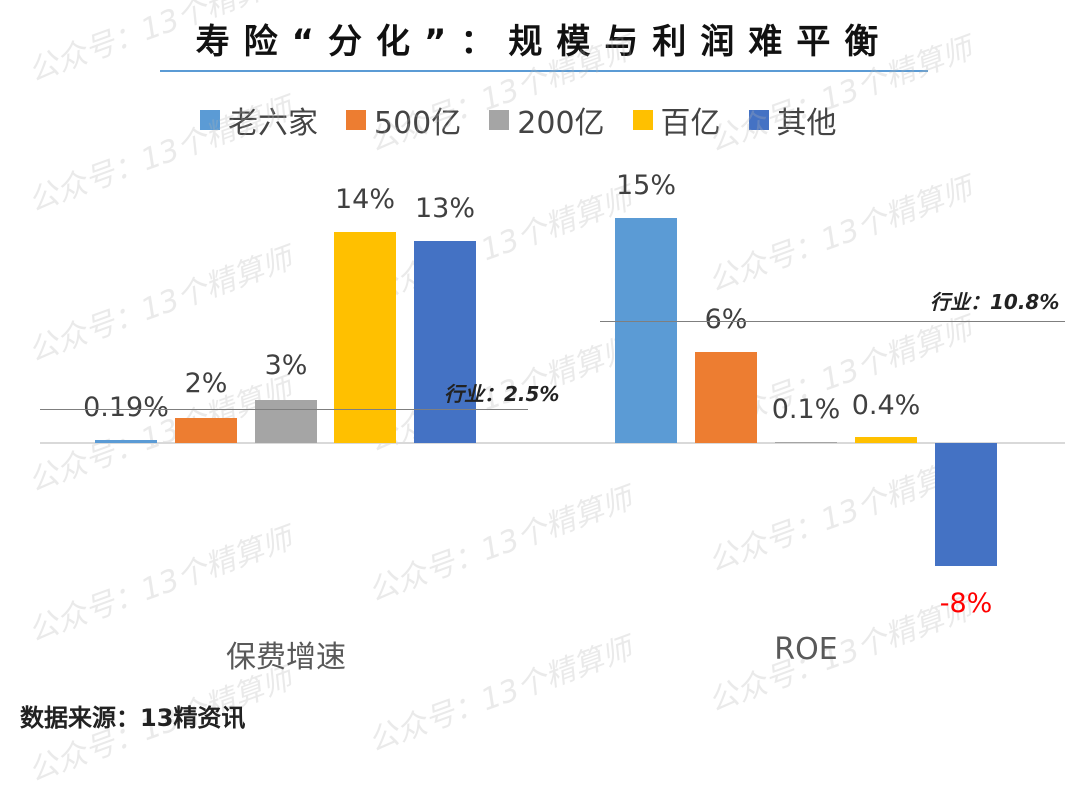 The height and width of the screenshot is (790, 1080). What do you see at coordinates (418, 123) in the screenshot?
I see `legend-label: 500亿` at bounding box center [418, 123].